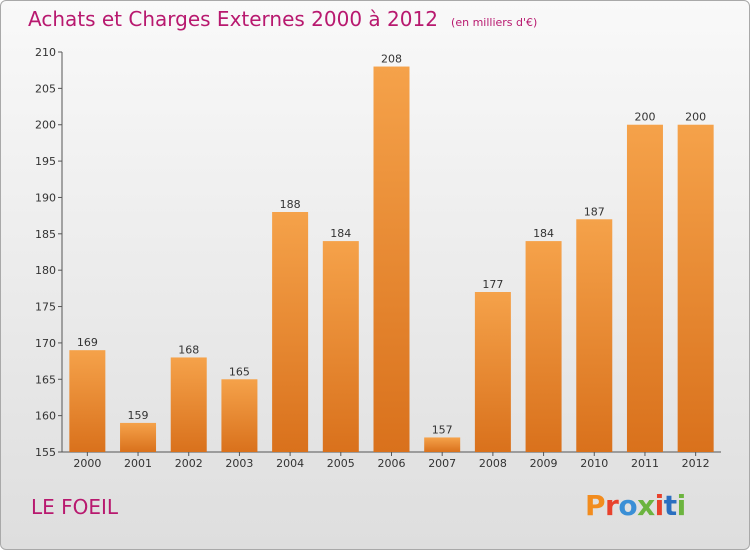 Image resolution: width=750 pixels, height=550 pixels. Describe the element at coordinates (695, 288) in the screenshot. I see `bar-2012` at that location.